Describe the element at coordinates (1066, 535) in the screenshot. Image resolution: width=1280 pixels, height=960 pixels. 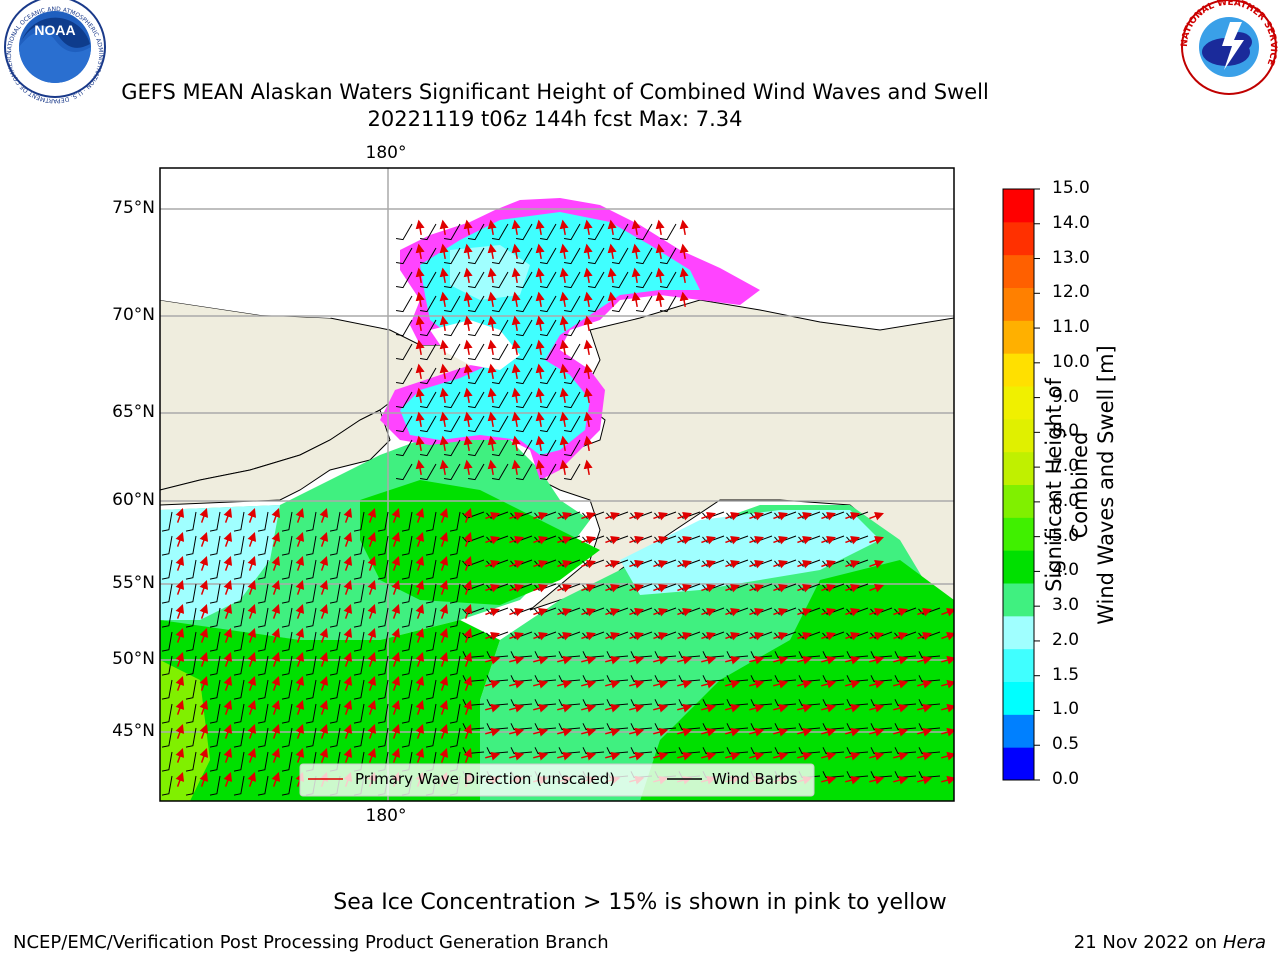
I see `colorbar-tick-label: 5.0` at that location.